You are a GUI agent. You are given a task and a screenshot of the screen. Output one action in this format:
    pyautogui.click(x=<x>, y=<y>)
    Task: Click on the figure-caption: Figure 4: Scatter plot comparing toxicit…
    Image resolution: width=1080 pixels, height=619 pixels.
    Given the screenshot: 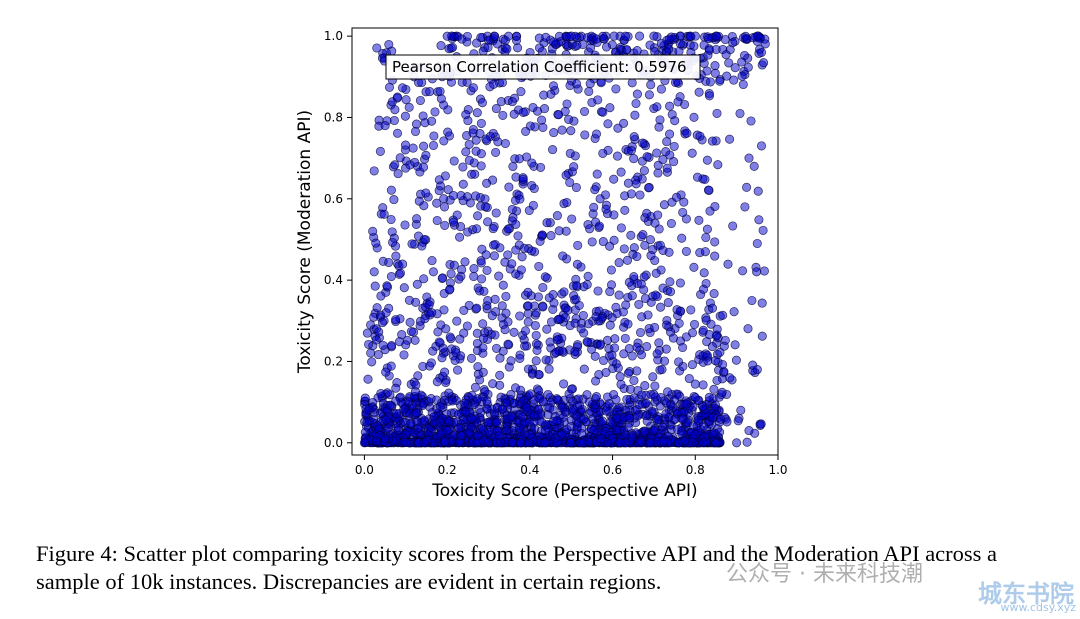 What is the action you would take?
    pyautogui.click(x=517, y=567)
    